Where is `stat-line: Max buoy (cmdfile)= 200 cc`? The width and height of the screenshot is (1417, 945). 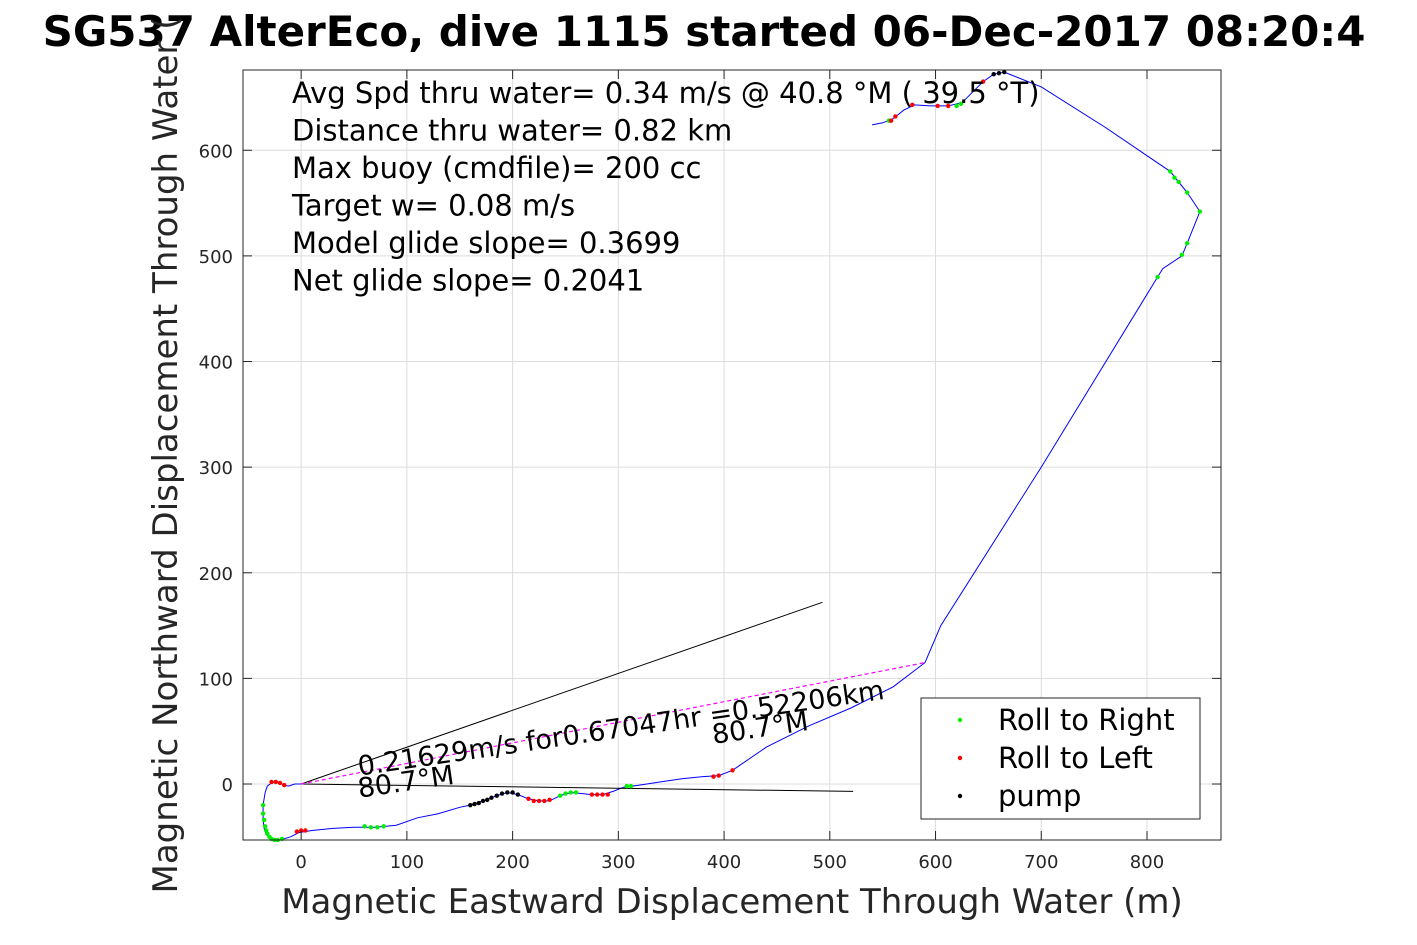 stat-line: Max buoy (cmdfile)= 200 cc is located at coordinates (496, 168).